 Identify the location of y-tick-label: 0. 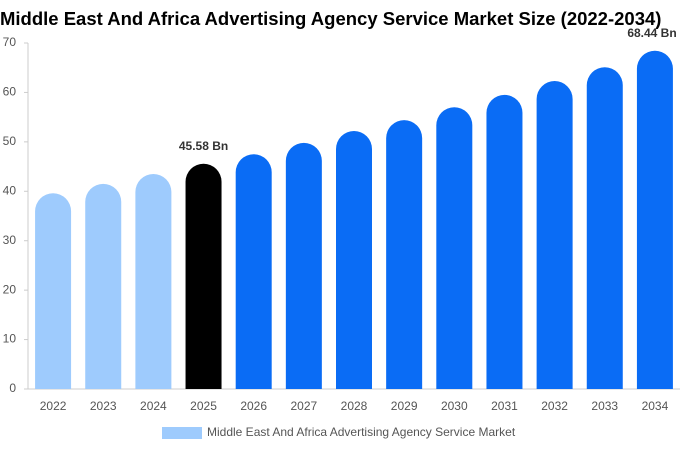
(12, 388).